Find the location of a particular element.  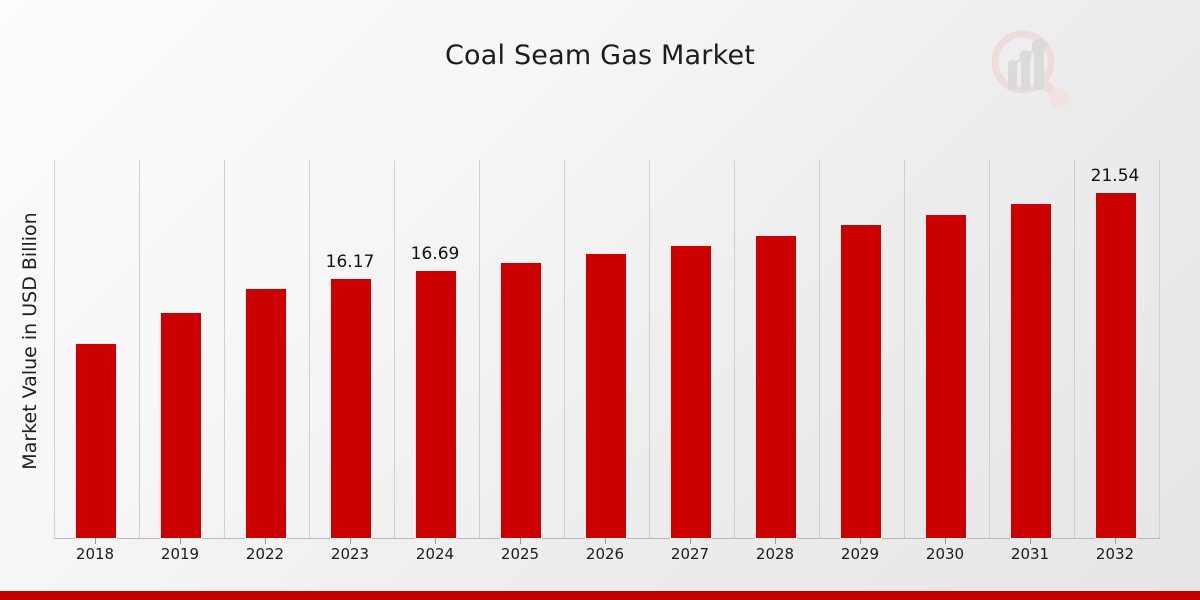

y-axis-title: Market Value in USD Billion is located at coordinates (30, 341).